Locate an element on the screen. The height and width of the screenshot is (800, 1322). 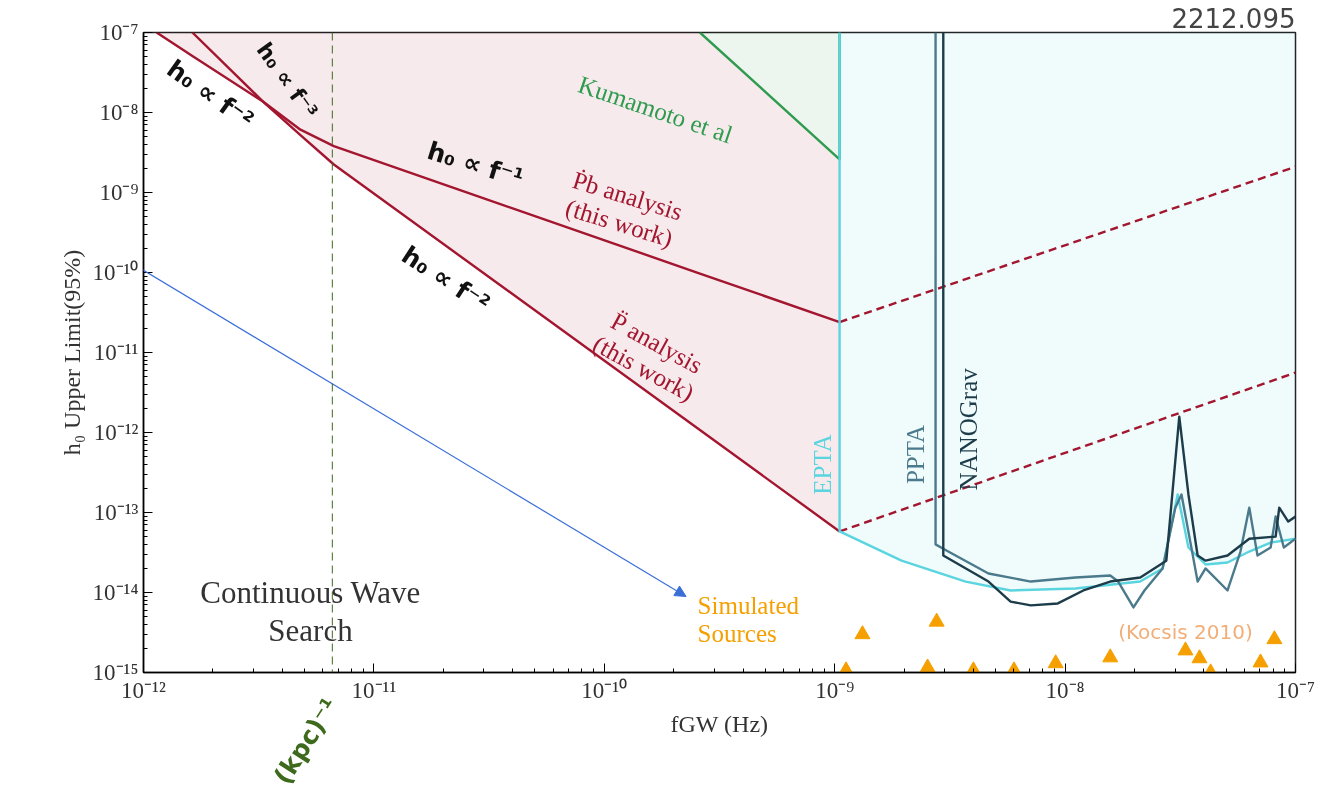
series-label: Simulated Sources is located at coordinates (748, 620).